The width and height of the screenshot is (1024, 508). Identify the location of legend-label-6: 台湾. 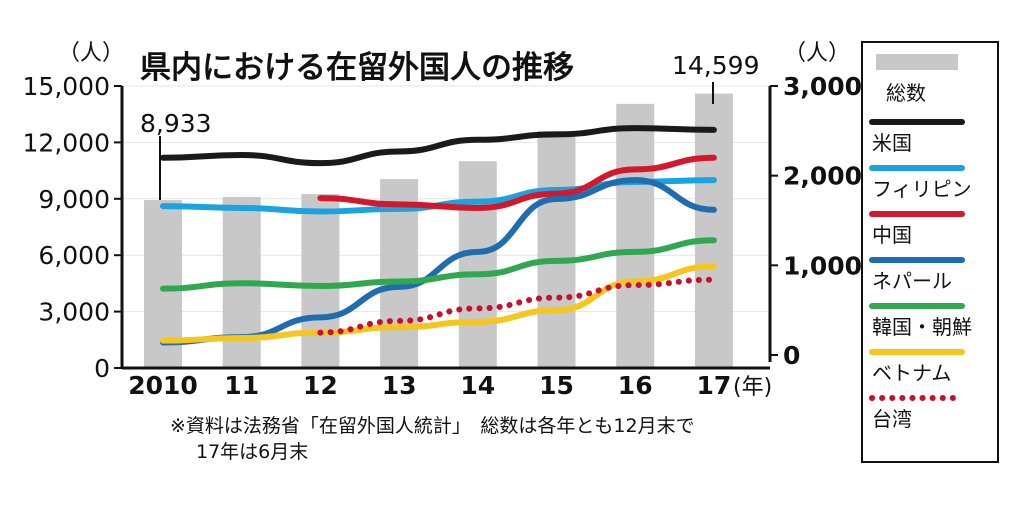
(892, 419).